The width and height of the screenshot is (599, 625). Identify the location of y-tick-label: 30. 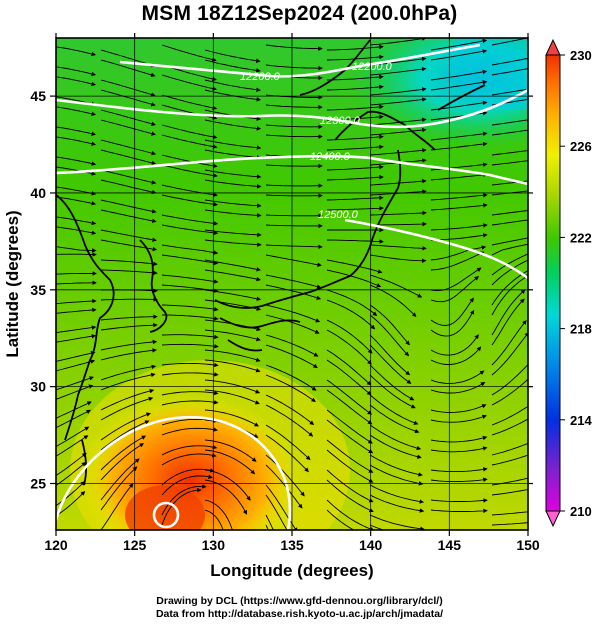
(38, 387).